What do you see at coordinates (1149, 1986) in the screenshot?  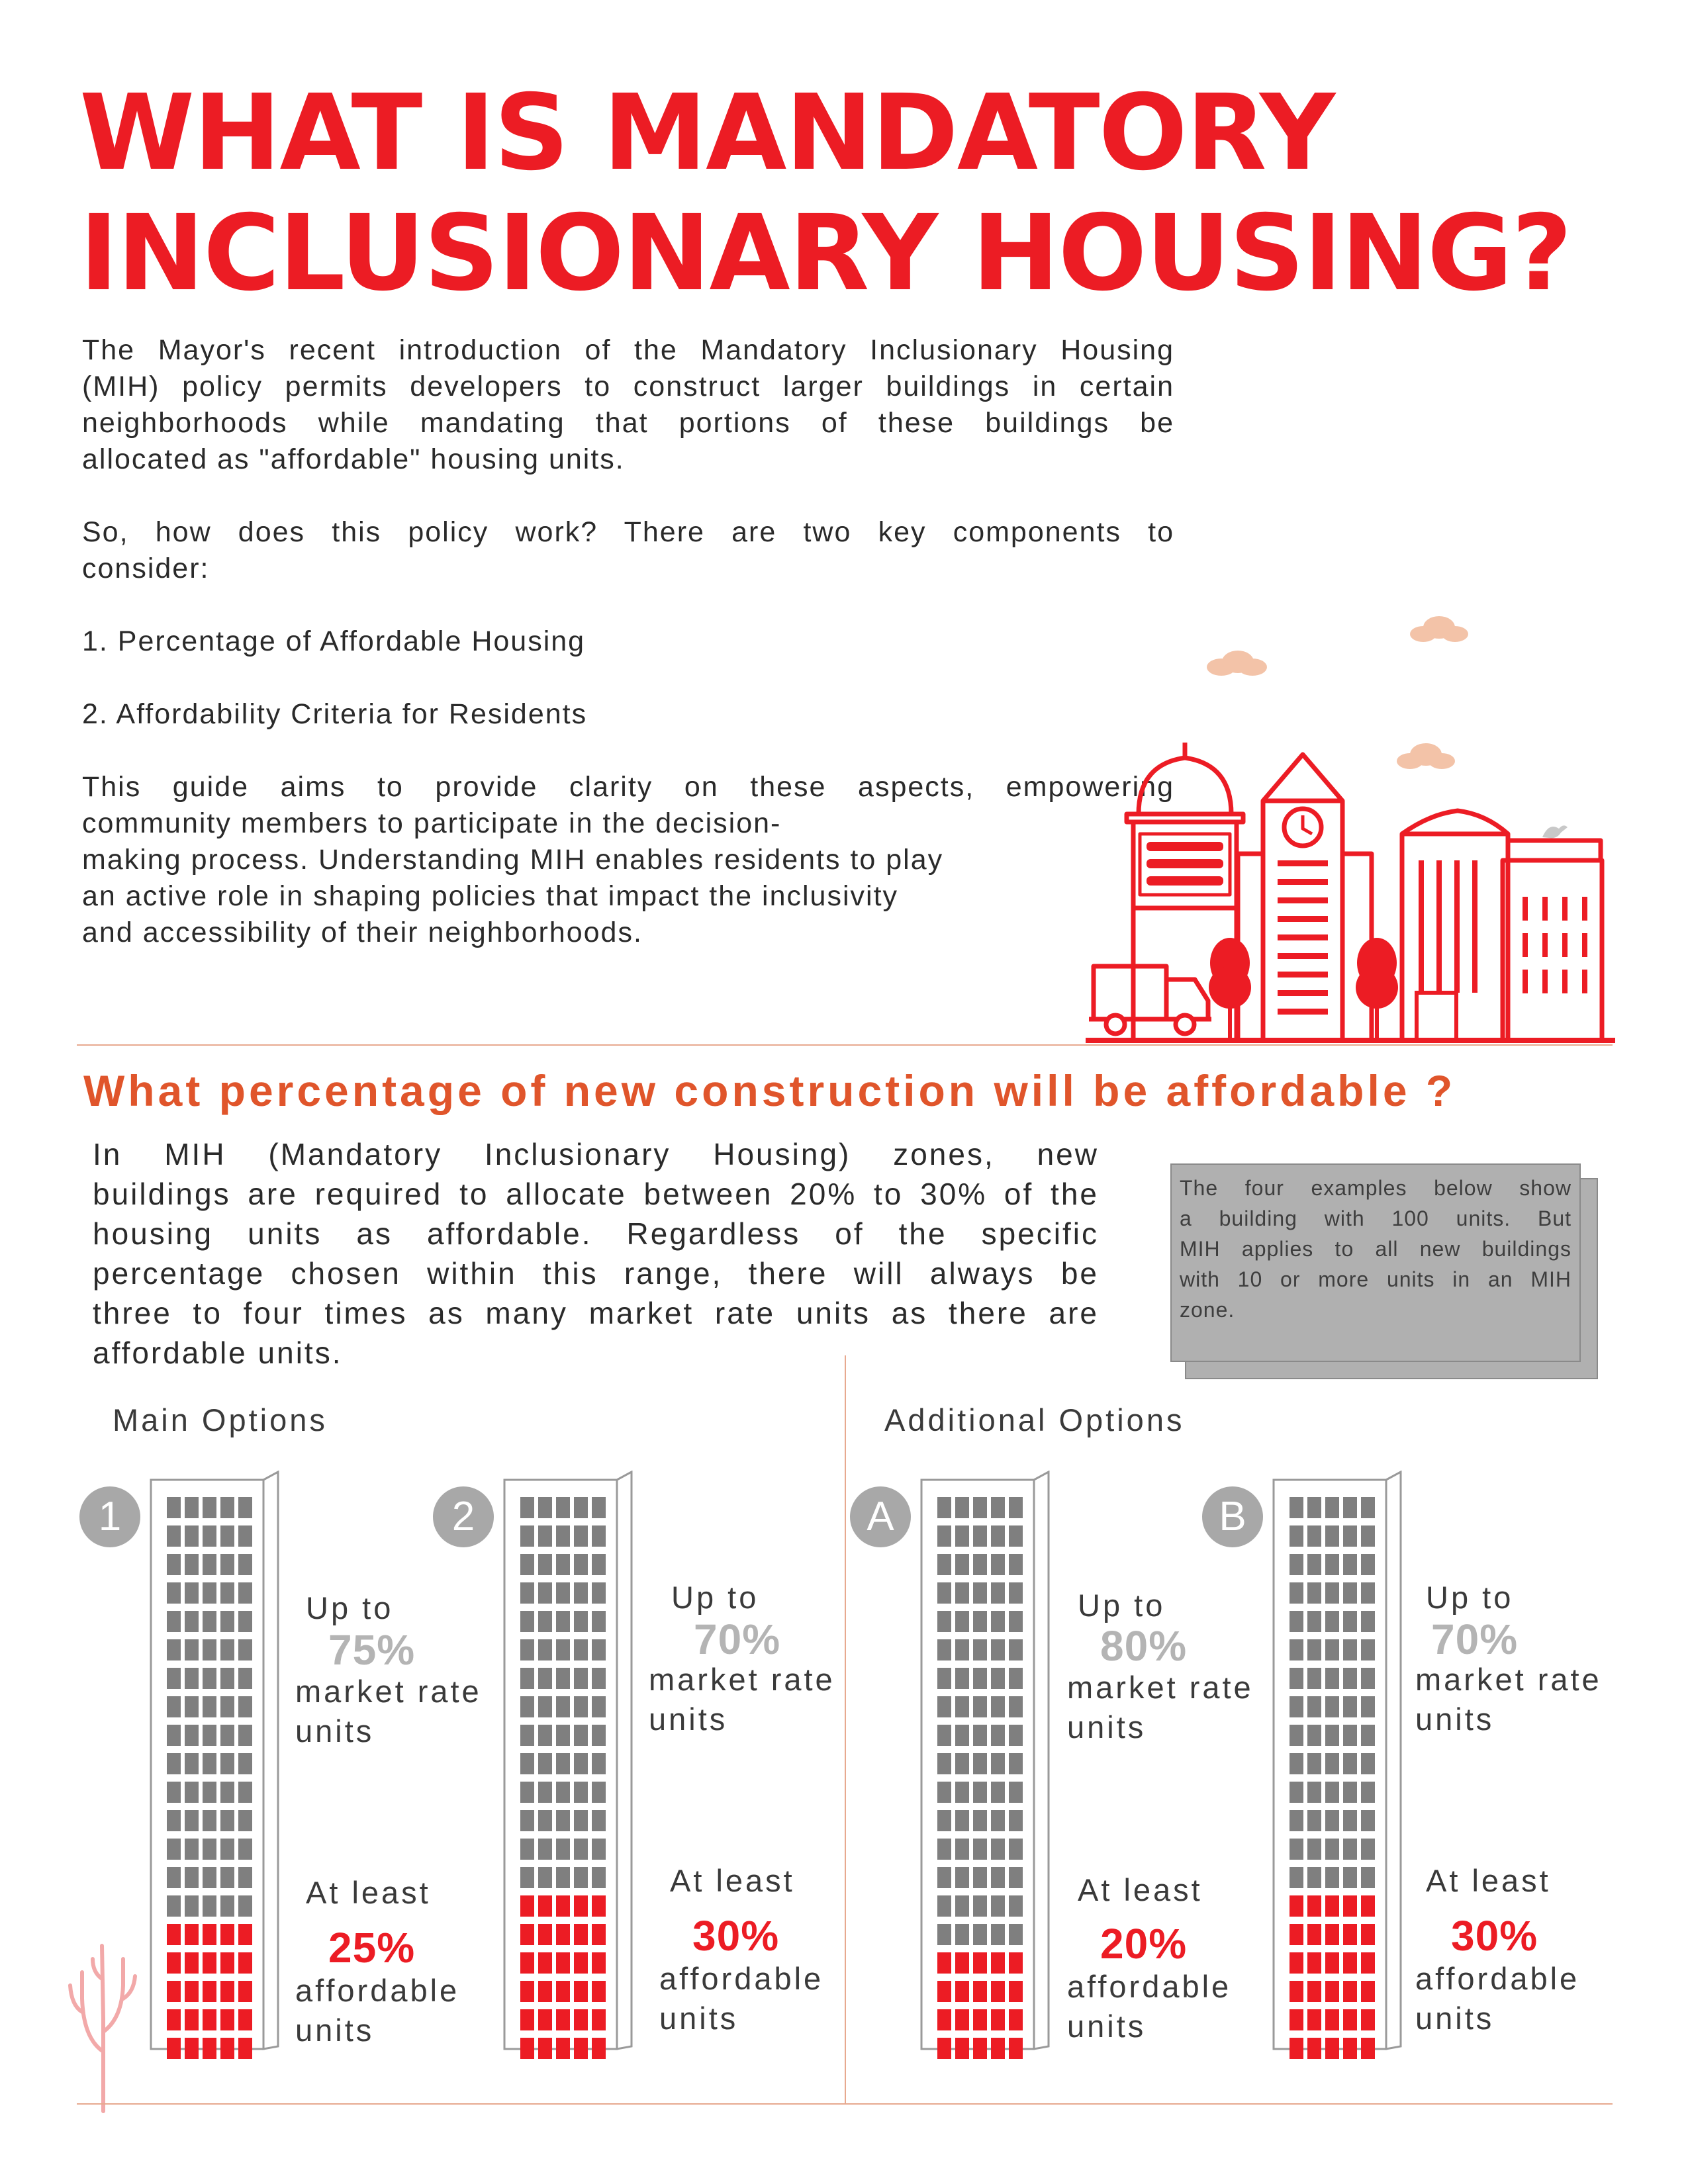 I see `affordable-label: affordable` at bounding box center [1149, 1986].